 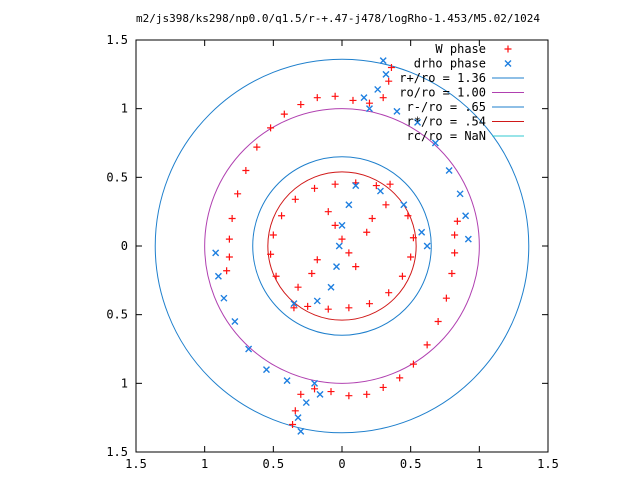 I want to click on x-tick-label: 0.5, so click(x=411, y=464).